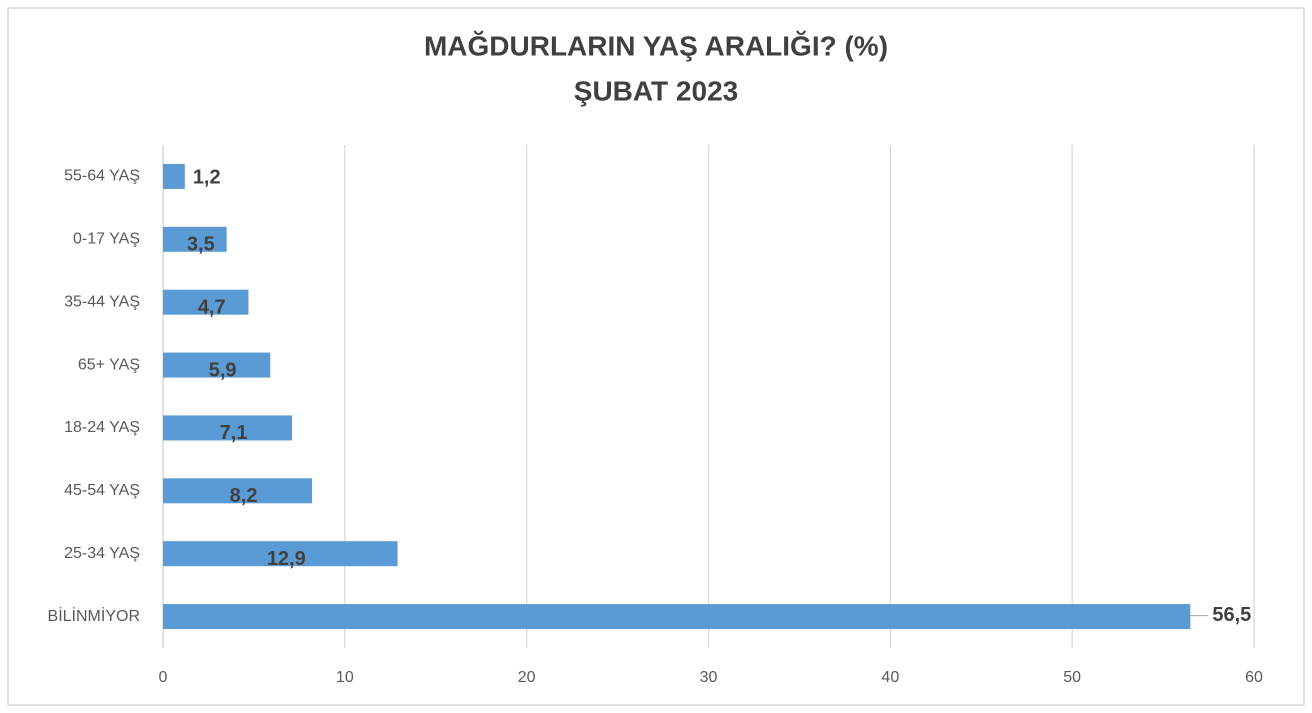 This screenshot has width=1312, height=713. Describe the element at coordinates (102, 490) in the screenshot. I see `y-tick-label: 45-54 YAŞ` at that location.